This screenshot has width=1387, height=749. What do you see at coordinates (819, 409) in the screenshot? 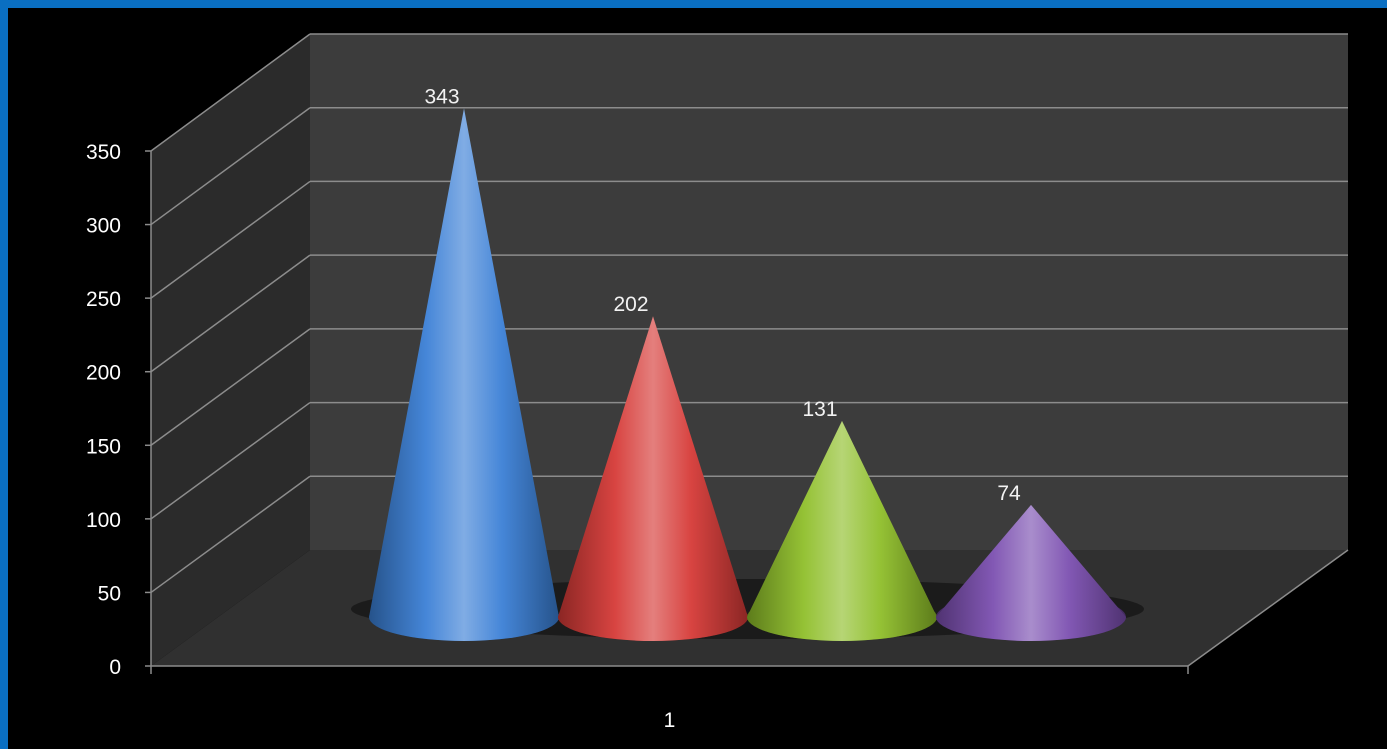
I see `data-label: 131` at bounding box center [819, 409].